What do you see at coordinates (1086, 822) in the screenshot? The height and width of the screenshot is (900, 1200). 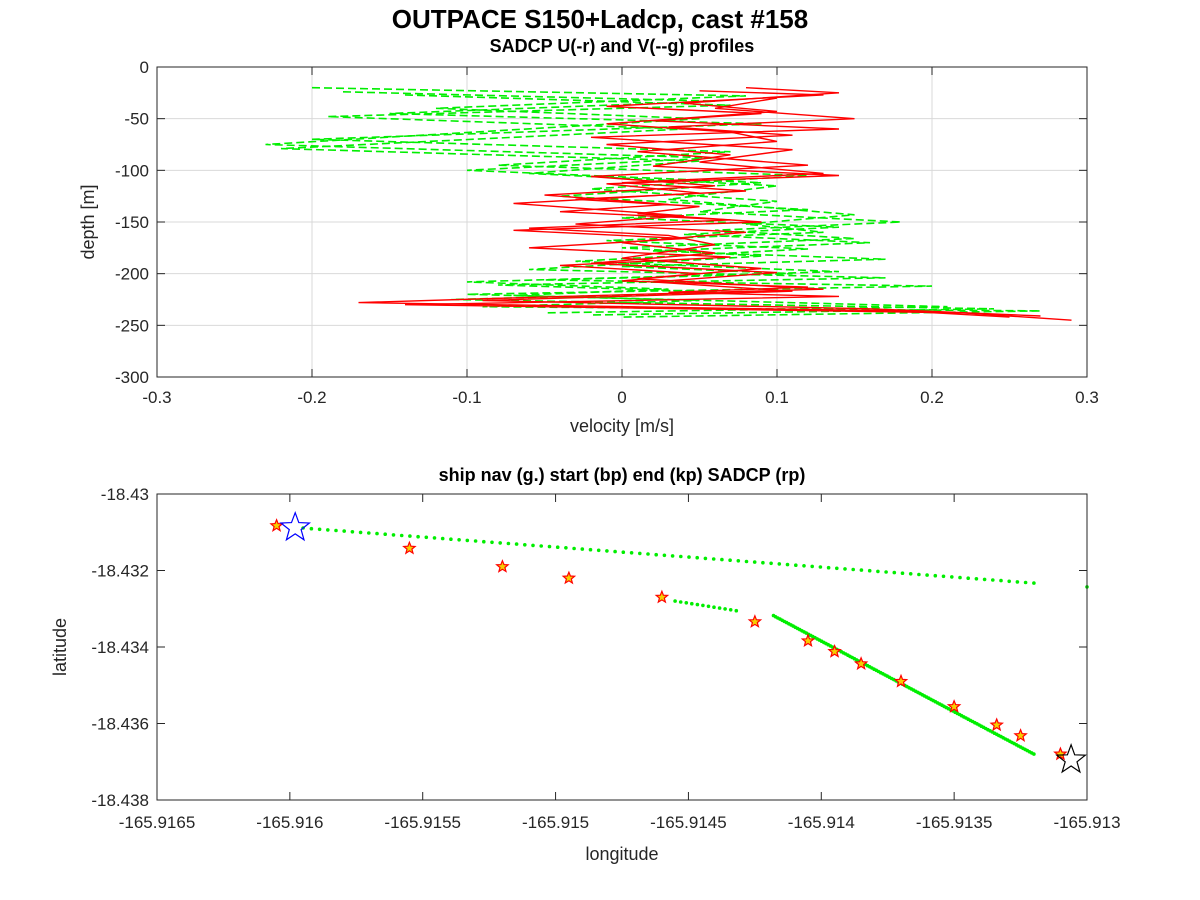 I see `x-tick-label: -165.913` at bounding box center [1086, 822].